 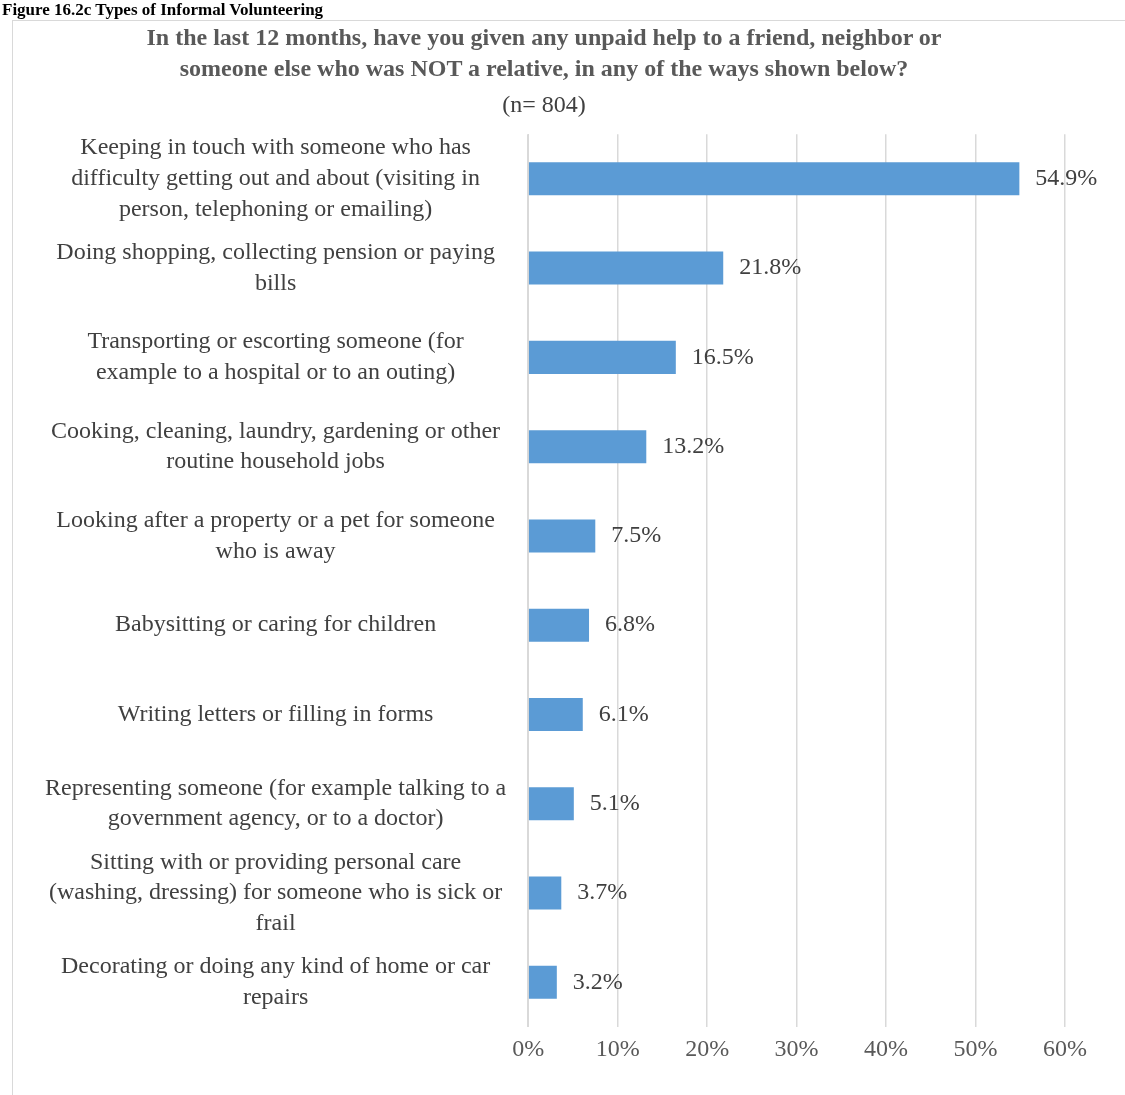 I want to click on y-tick-label: Cooking, cleaning, laundry, gardening or other routine household jobs, so click(x=276, y=445).